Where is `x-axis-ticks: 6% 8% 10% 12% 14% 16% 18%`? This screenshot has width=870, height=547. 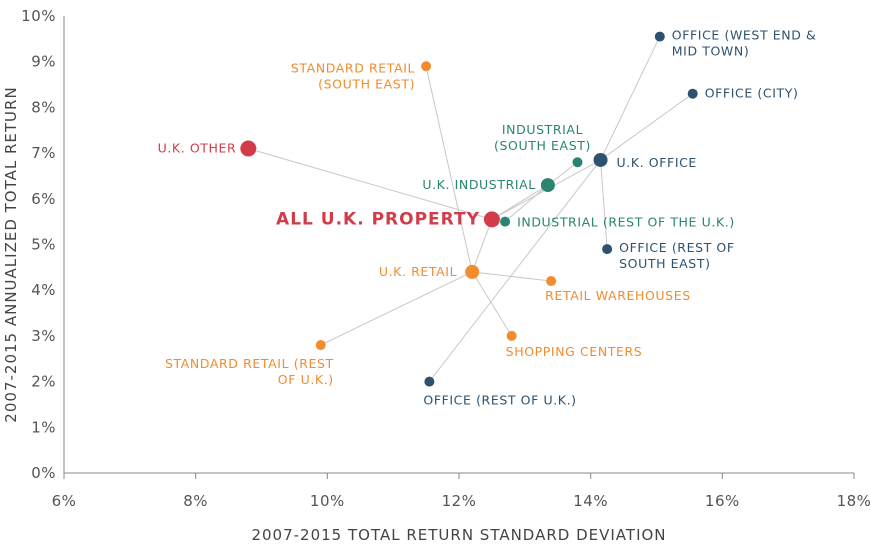 x-axis-ticks: 6% 8% 10% 12% 14% 16% 18% is located at coordinates (461, 491).